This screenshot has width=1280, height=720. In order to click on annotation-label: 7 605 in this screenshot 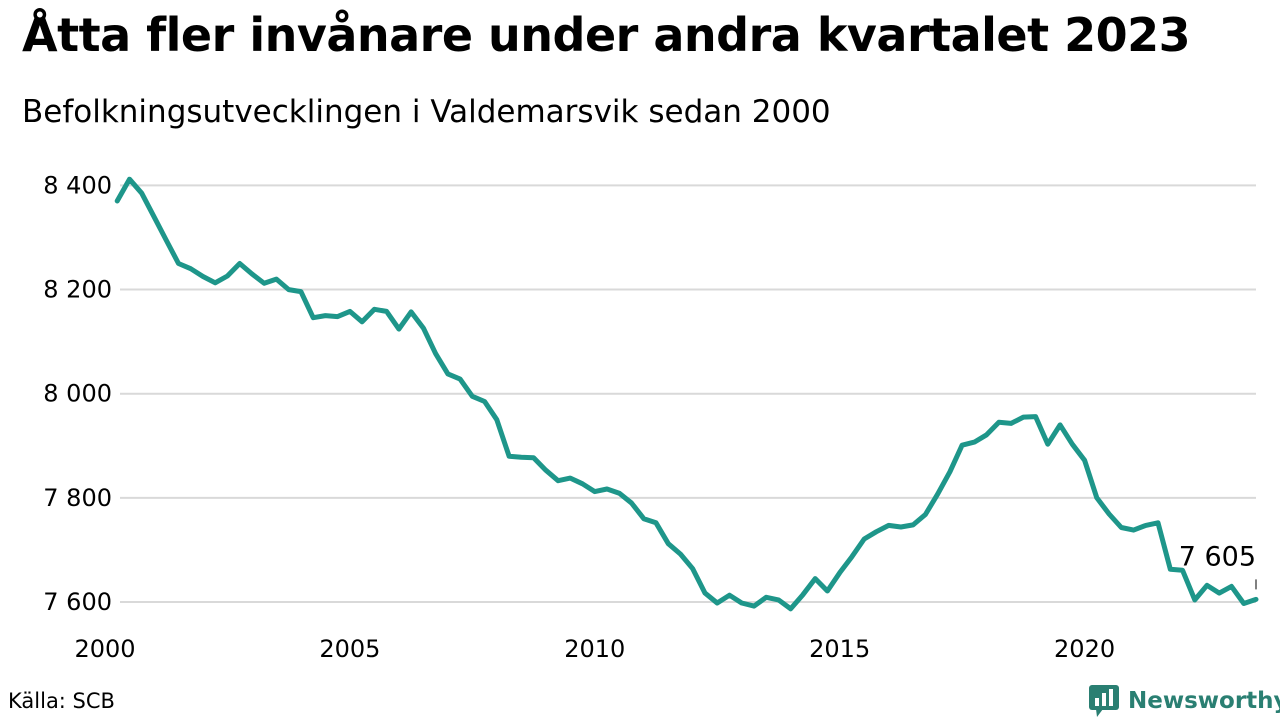, I will do `click(1217, 556)`.